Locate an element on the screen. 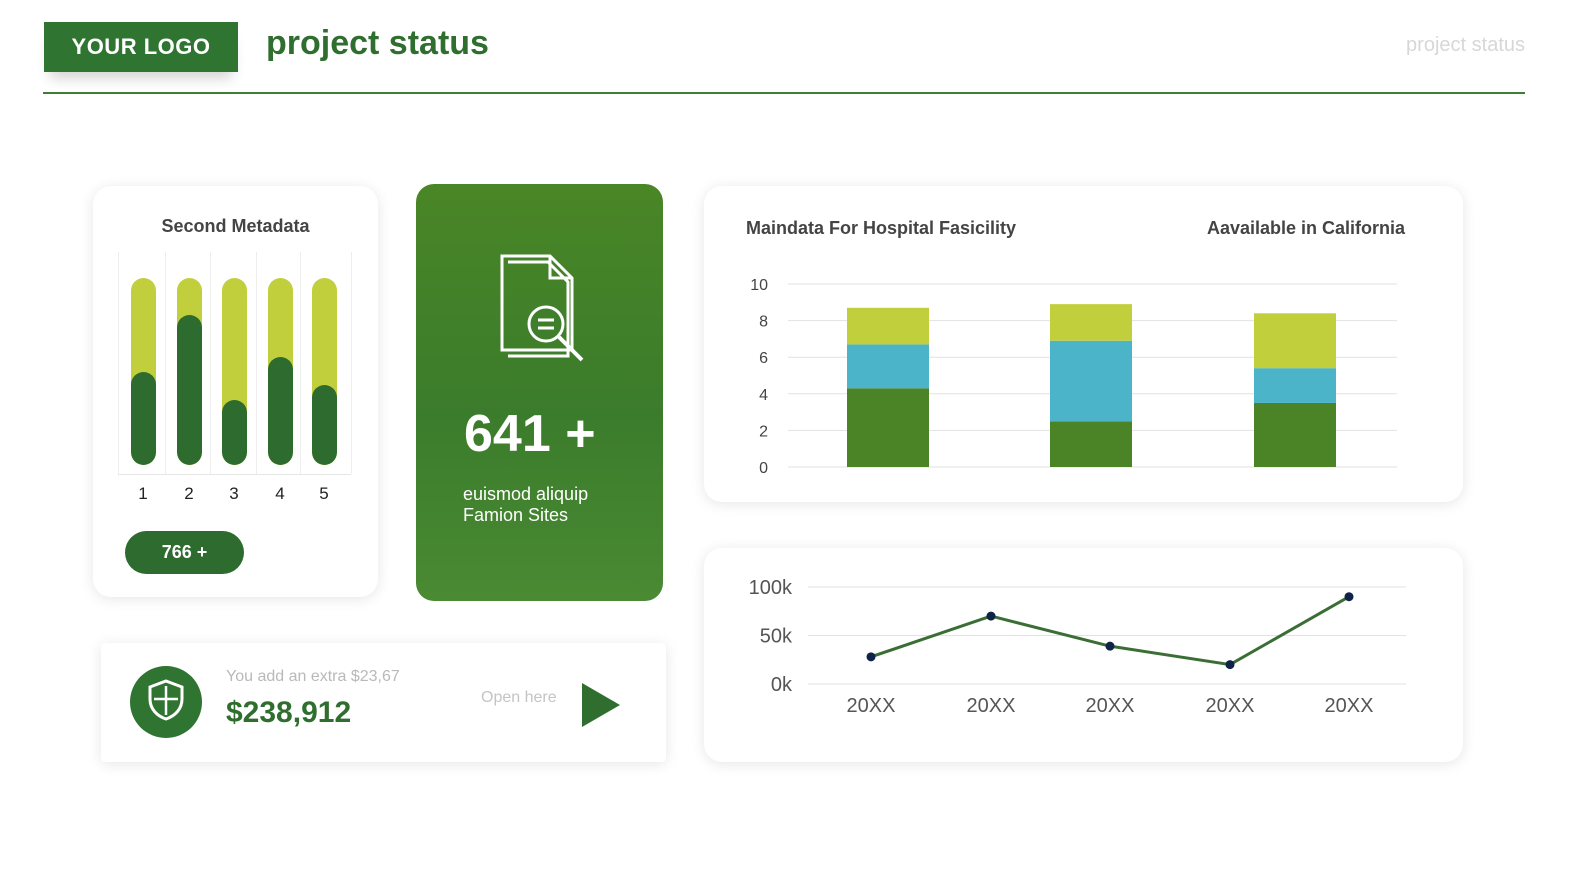 This screenshot has width=1569, height=882. metadata-card-title: Second Metadata is located at coordinates (235, 226).